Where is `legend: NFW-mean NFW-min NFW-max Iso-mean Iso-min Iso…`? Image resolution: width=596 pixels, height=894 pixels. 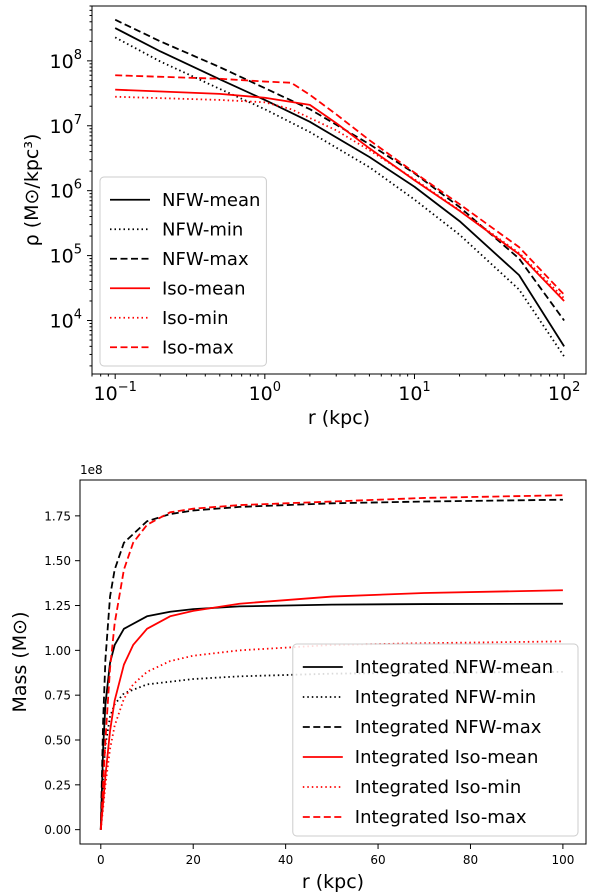
legend: NFW-mean NFW-min NFW-max Iso-mean Iso-min Iso… is located at coordinates (183, 271).